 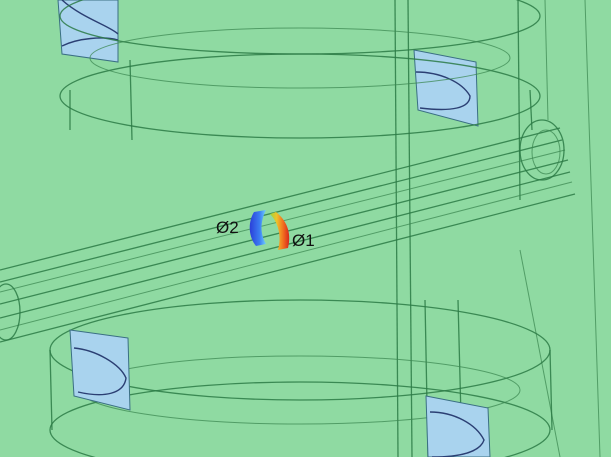 I want to click on port-1-label: Ø1, so click(x=303, y=240).